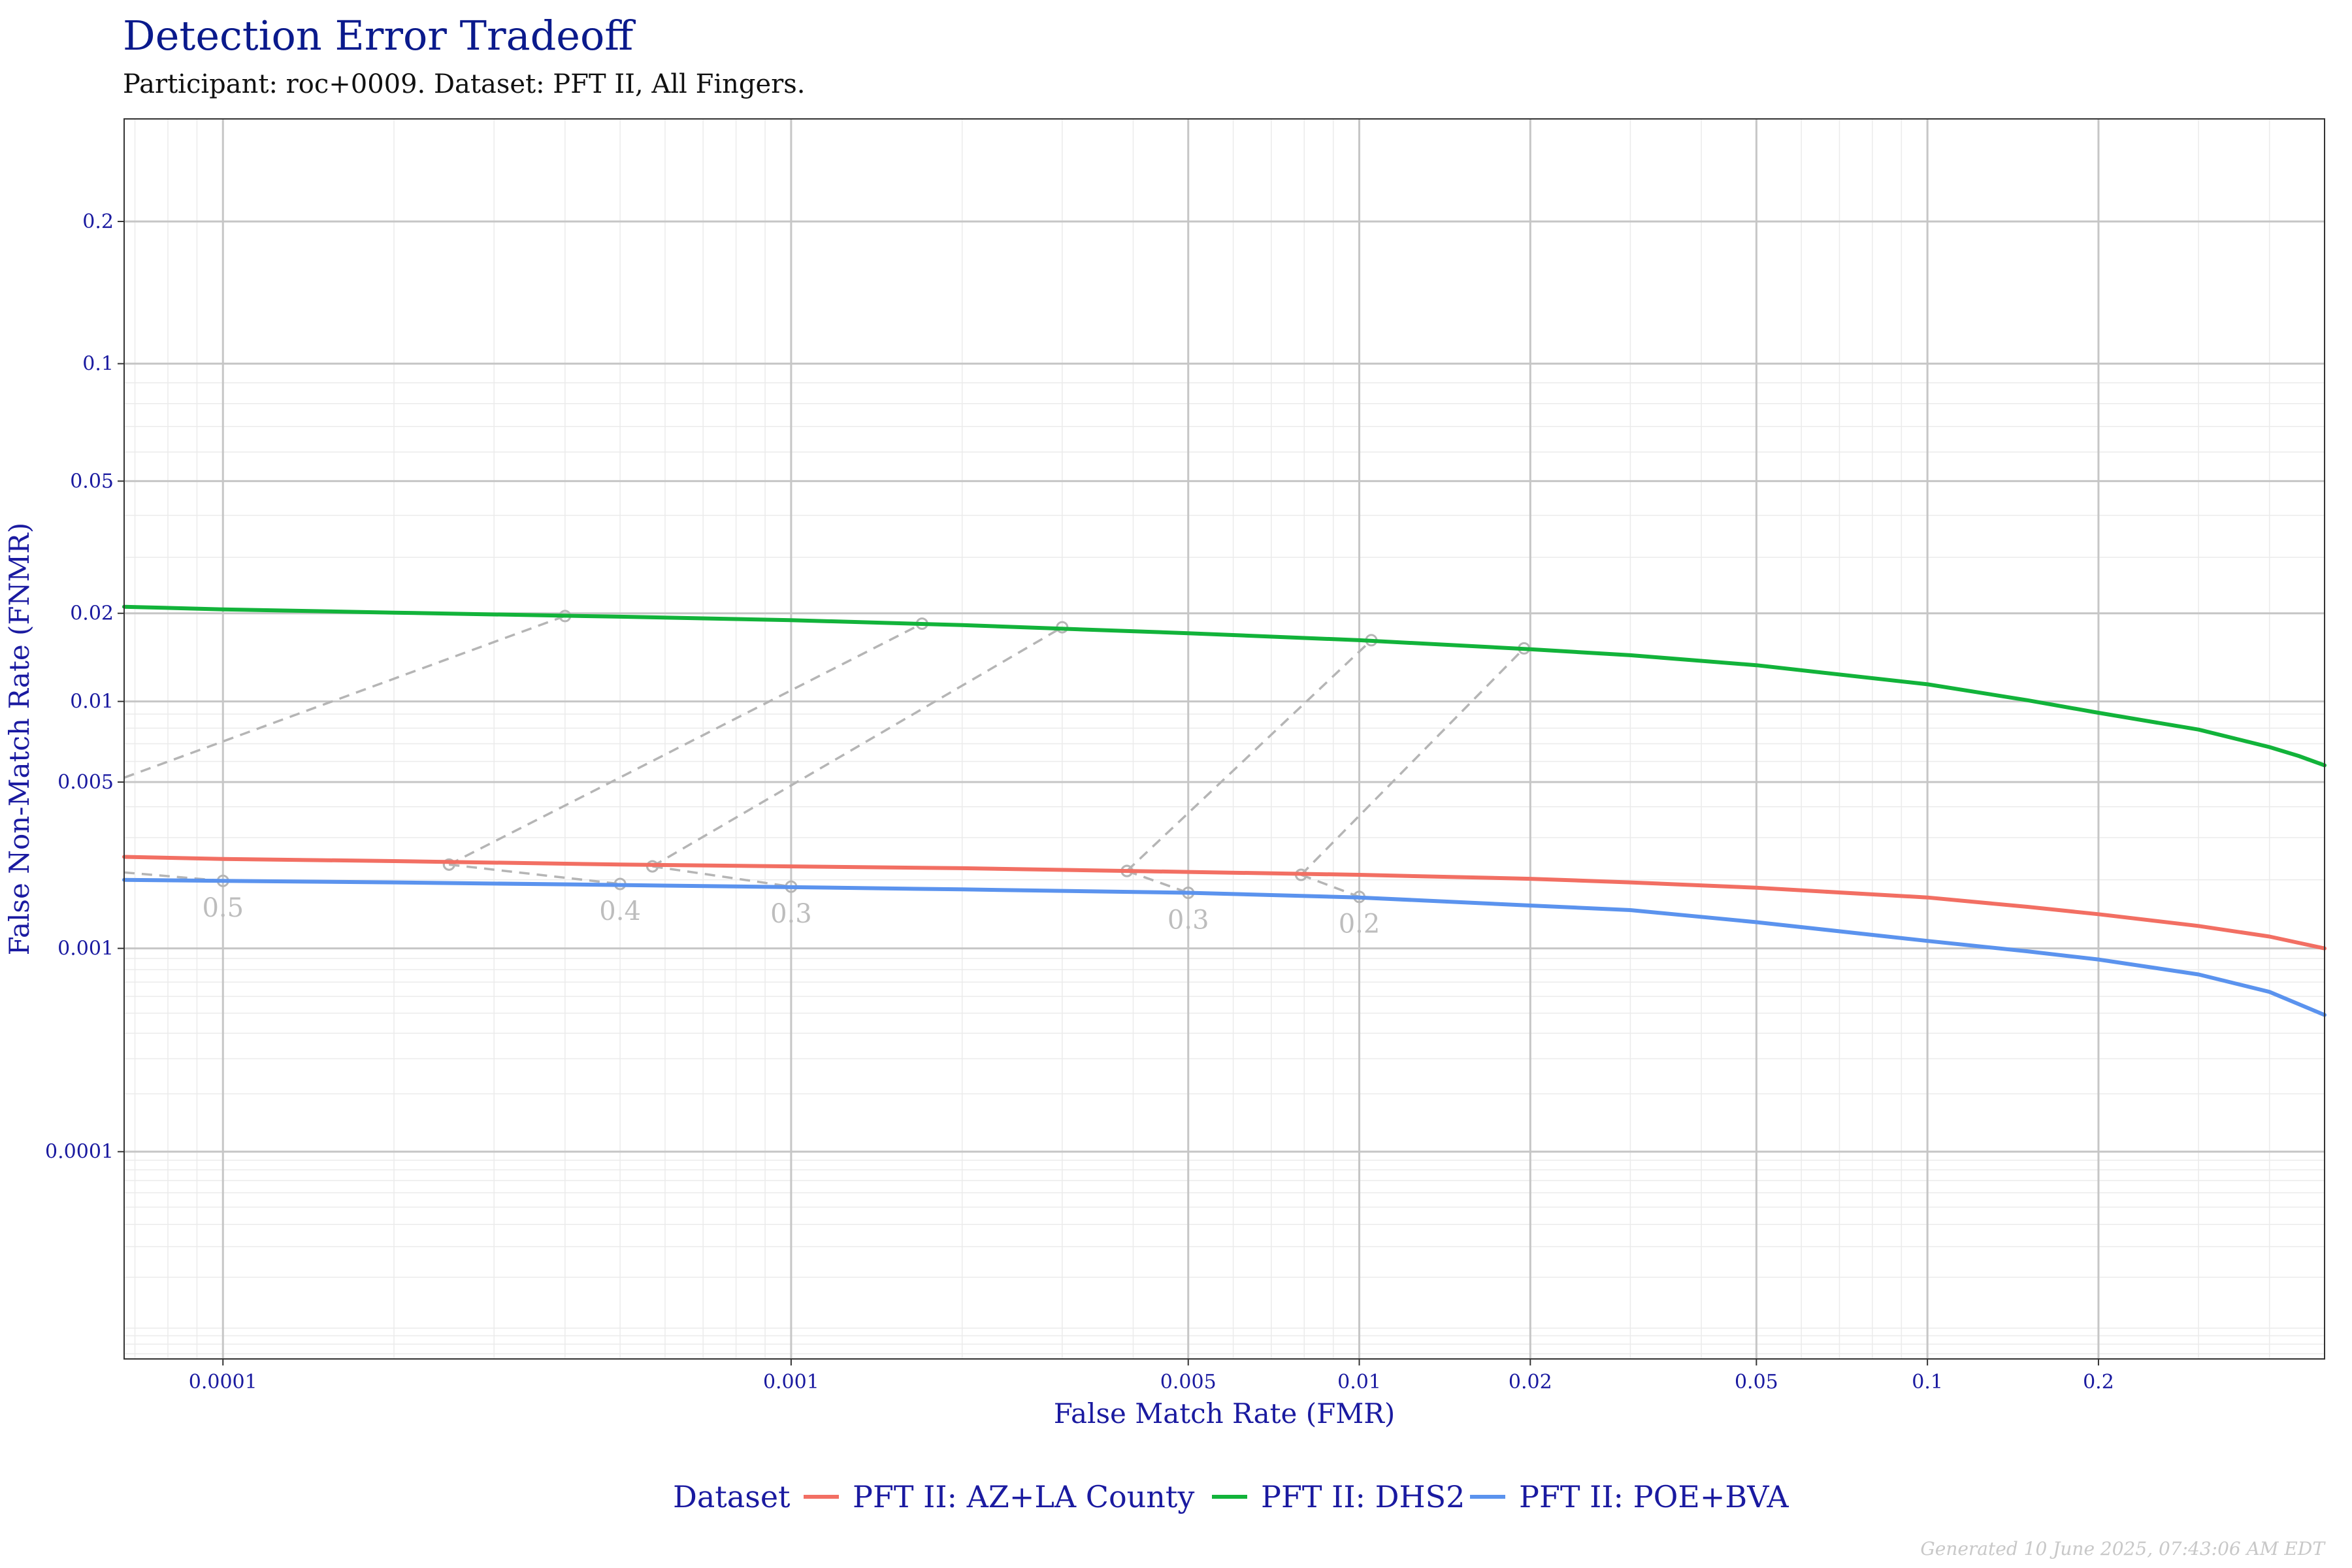 The width and height of the screenshot is (2352, 1568). What do you see at coordinates (85, 782) in the screenshot?
I see `y-tick-label: 0.005` at bounding box center [85, 782].